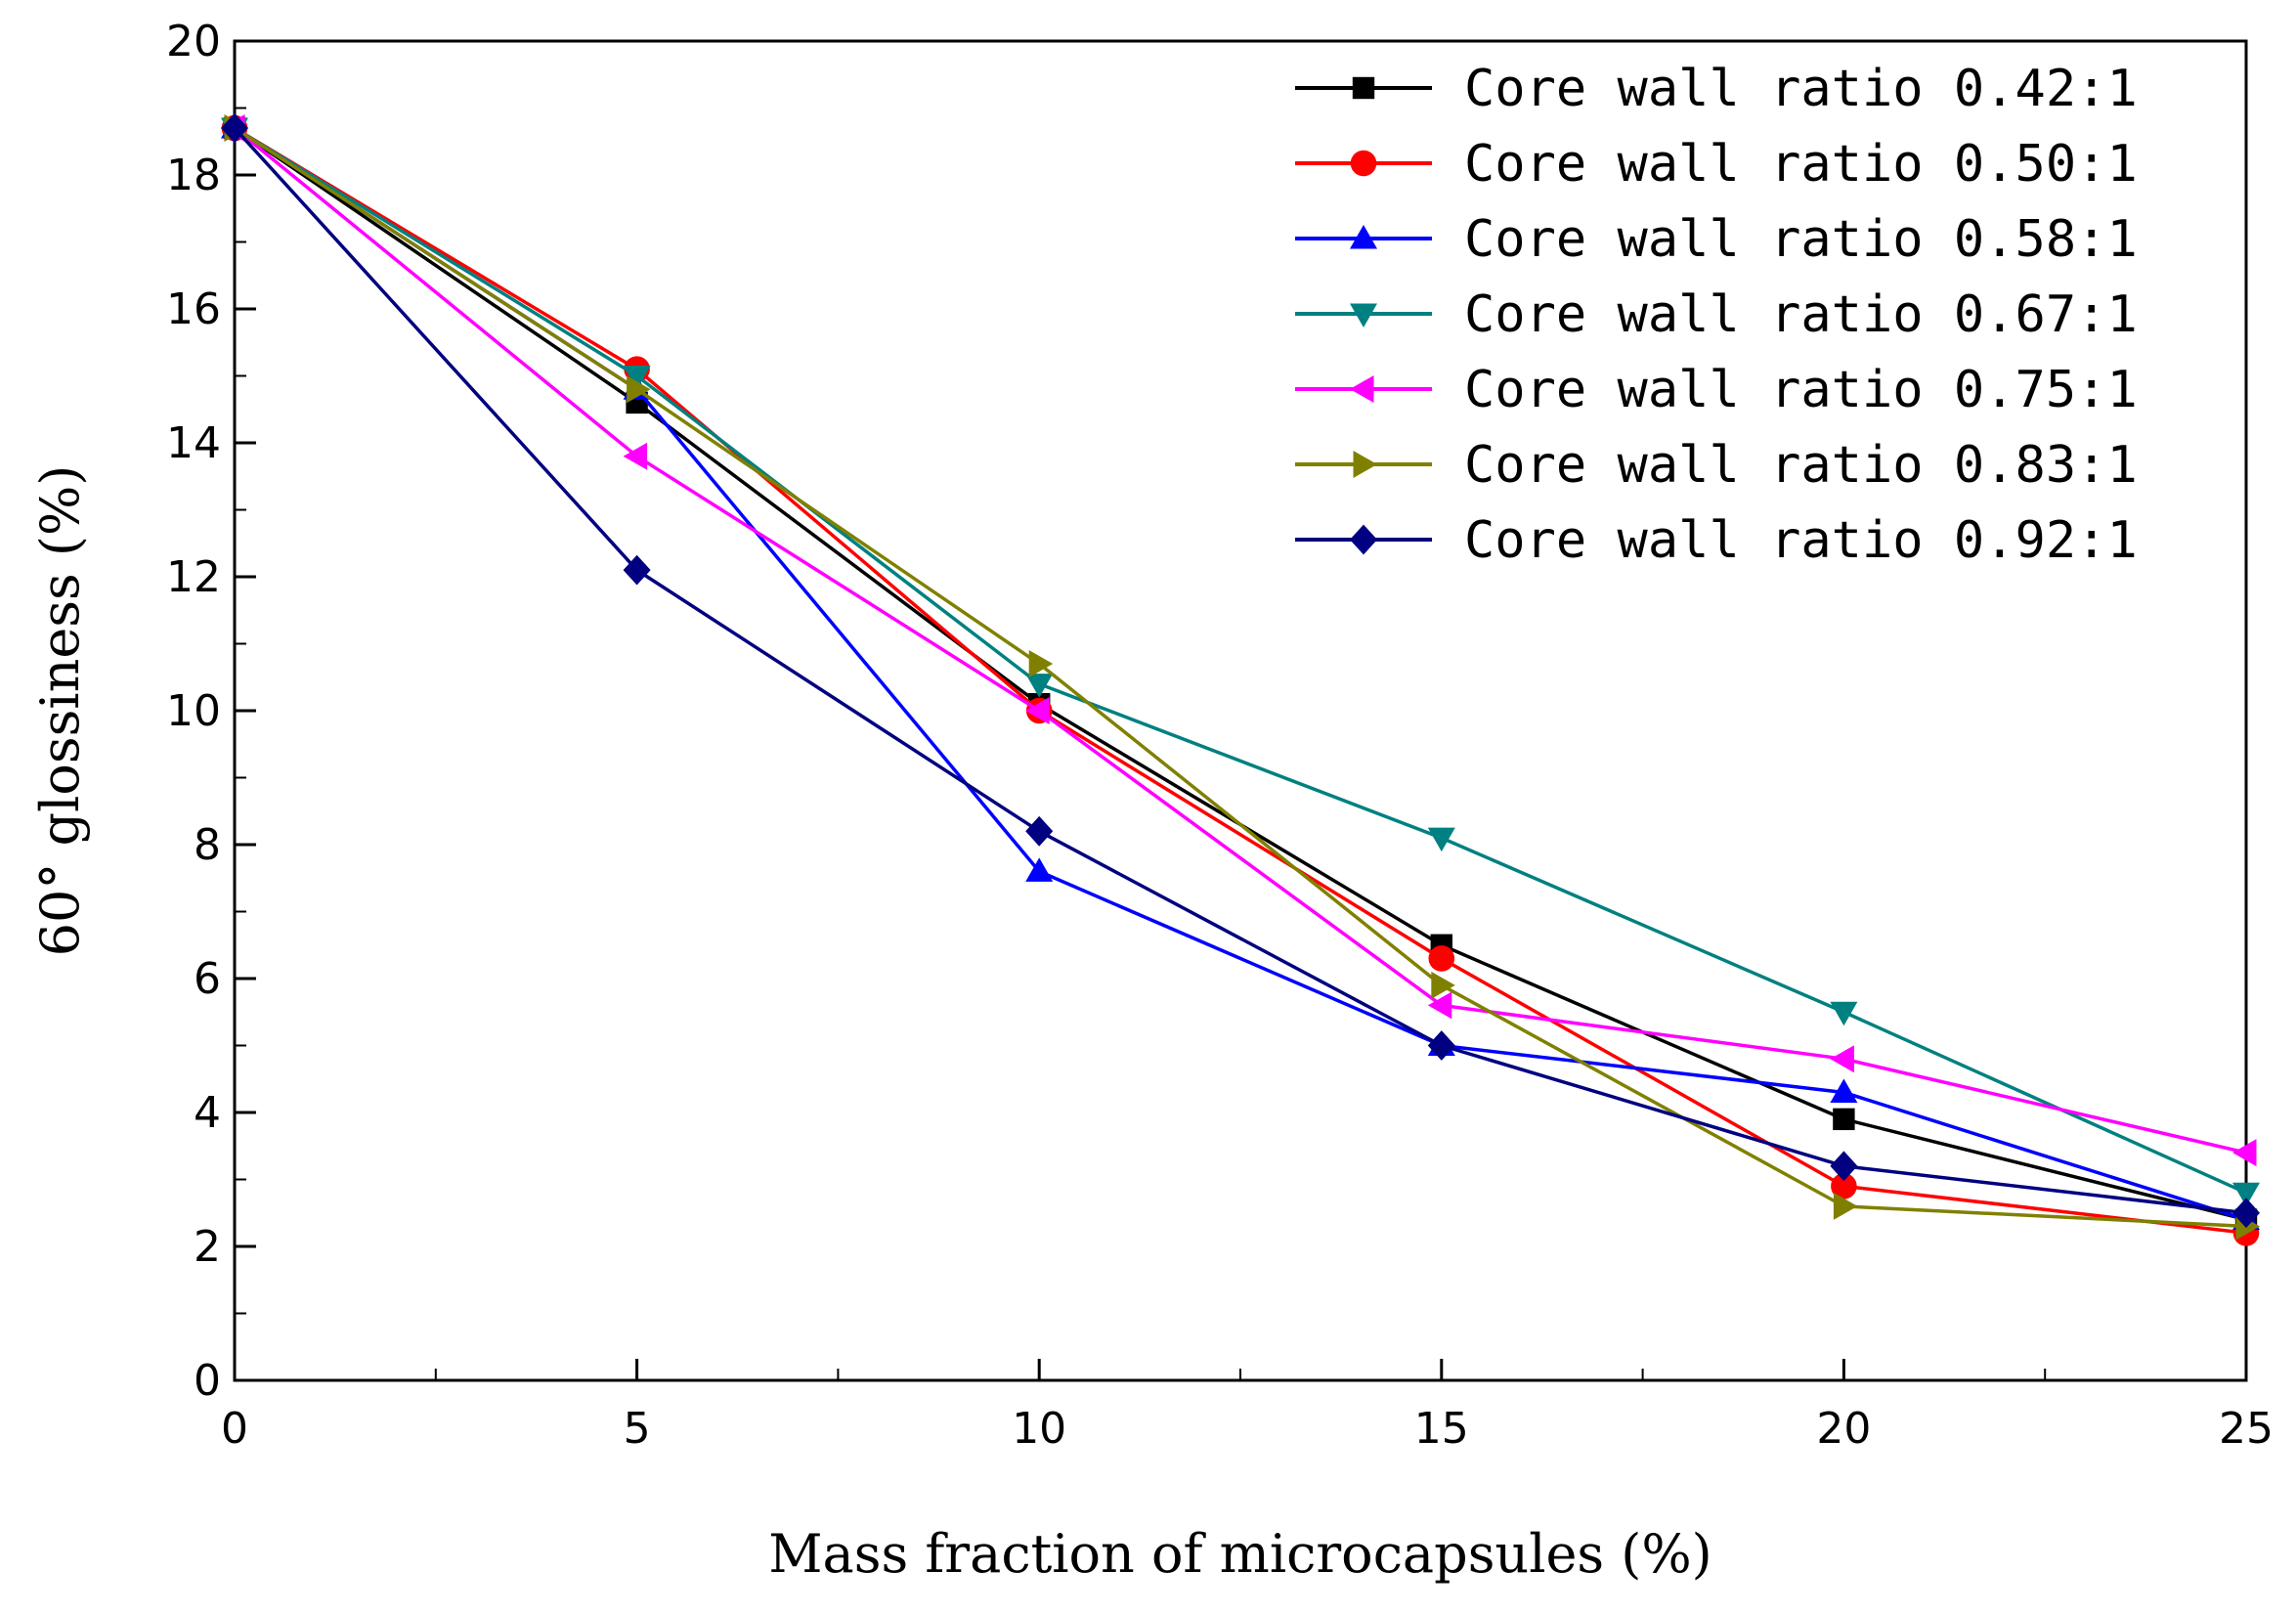 This screenshot has width=2296, height=1613. Describe the element at coordinates (1801, 164) in the screenshot. I see `legend-label: Core wall ratio 0.50:1` at that location.